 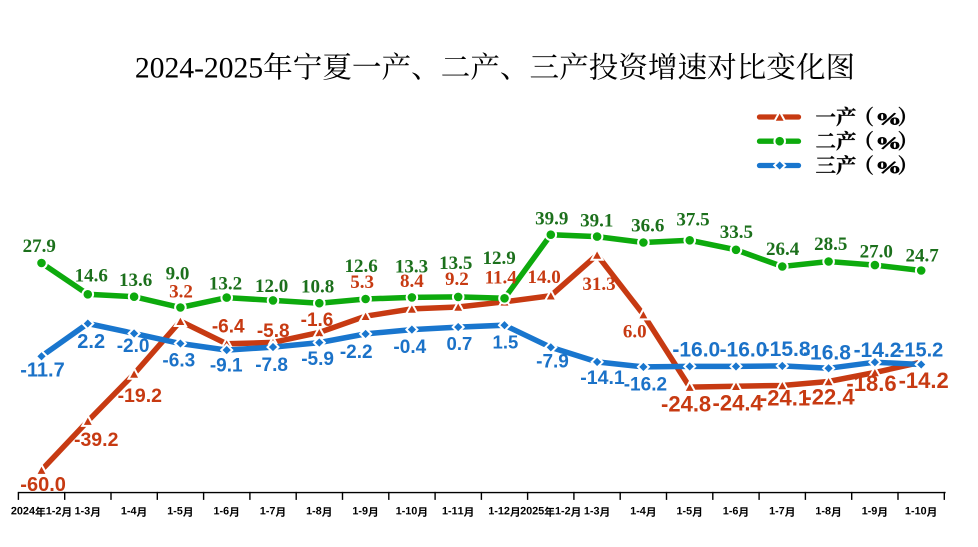 I want to click on svg-text: -0.4, so click(x=409, y=347).